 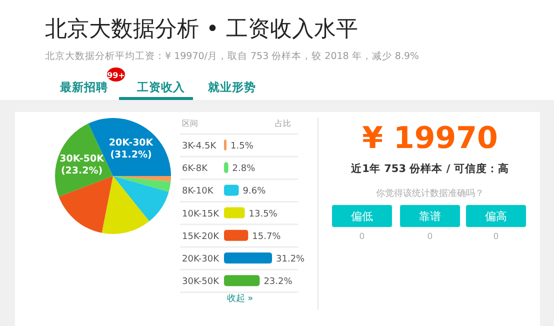 I want to click on text: 你觉得该统计数据准确吗？, so click(x=430, y=193).